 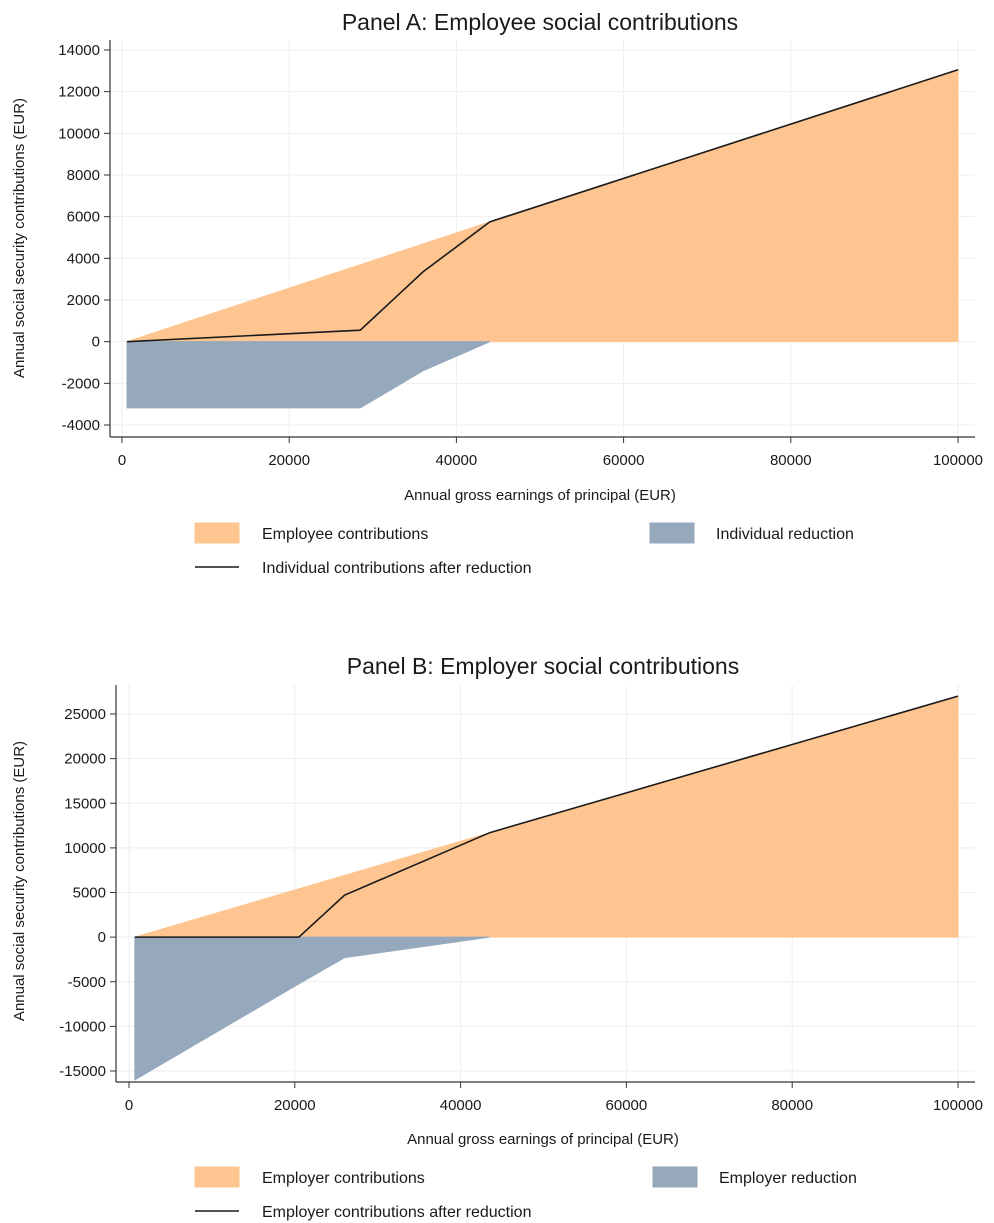 What do you see at coordinates (295, 1105) in the screenshot?
I see `panel-b-x-tick-label: 20000` at bounding box center [295, 1105].